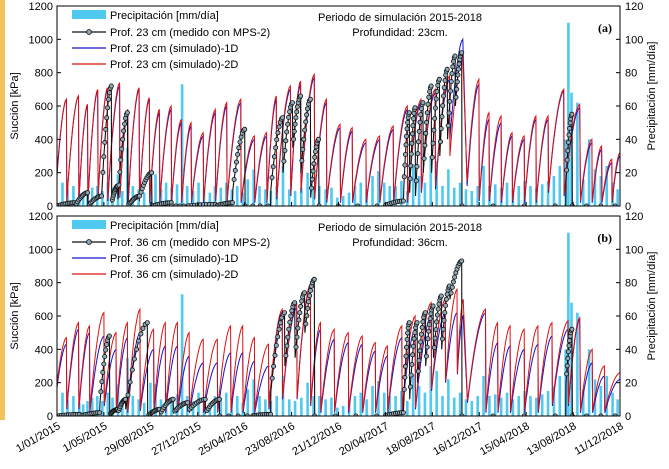  What do you see at coordinates (41, 250) in the screenshot?
I see `ytick-left-label: 1000` at bounding box center [41, 250].